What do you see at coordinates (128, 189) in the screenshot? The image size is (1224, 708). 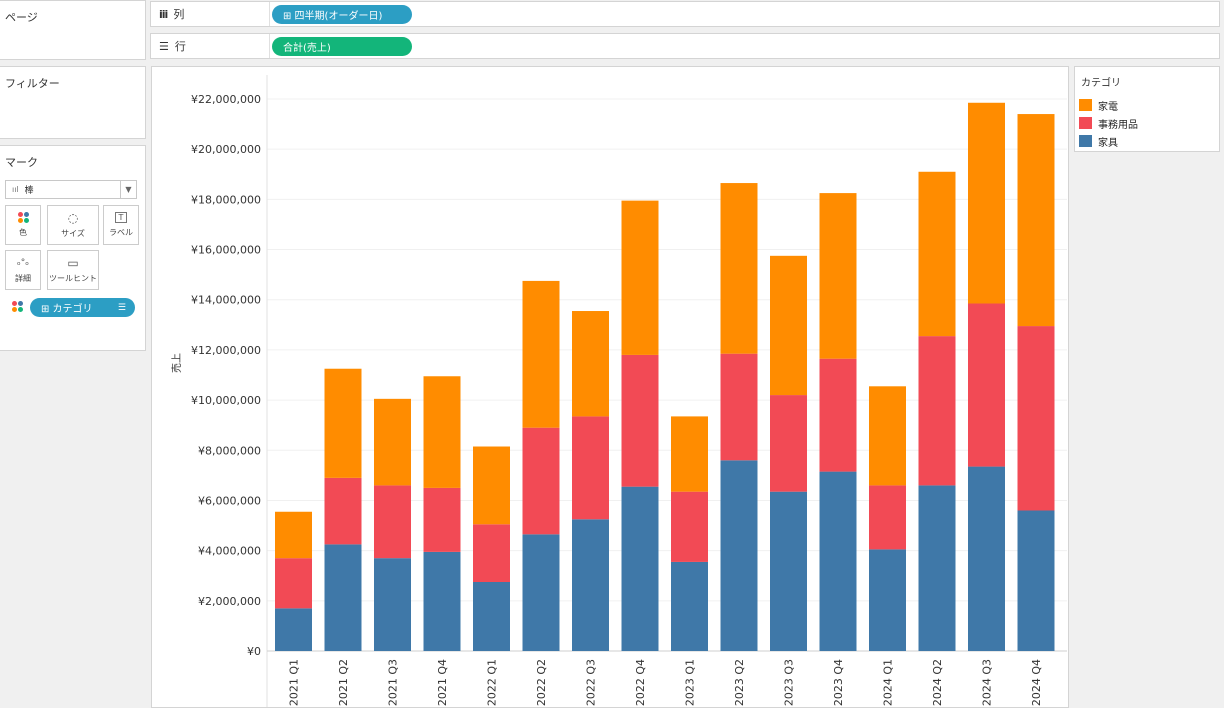 I see `chevron-down-icon: ▼` at bounding box center [128, 189].